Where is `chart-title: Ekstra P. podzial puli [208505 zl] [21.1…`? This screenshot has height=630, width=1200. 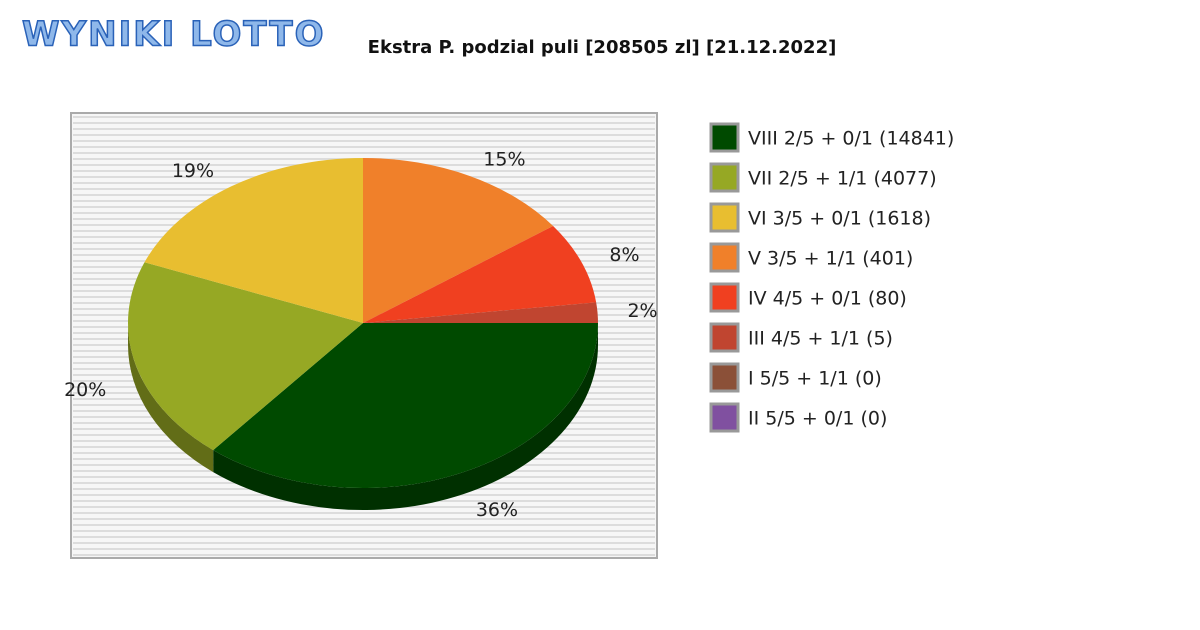 chart-title: Ekstra P. podzial puli [208505 zl] [21.1… is located at coordinates (602, 47).